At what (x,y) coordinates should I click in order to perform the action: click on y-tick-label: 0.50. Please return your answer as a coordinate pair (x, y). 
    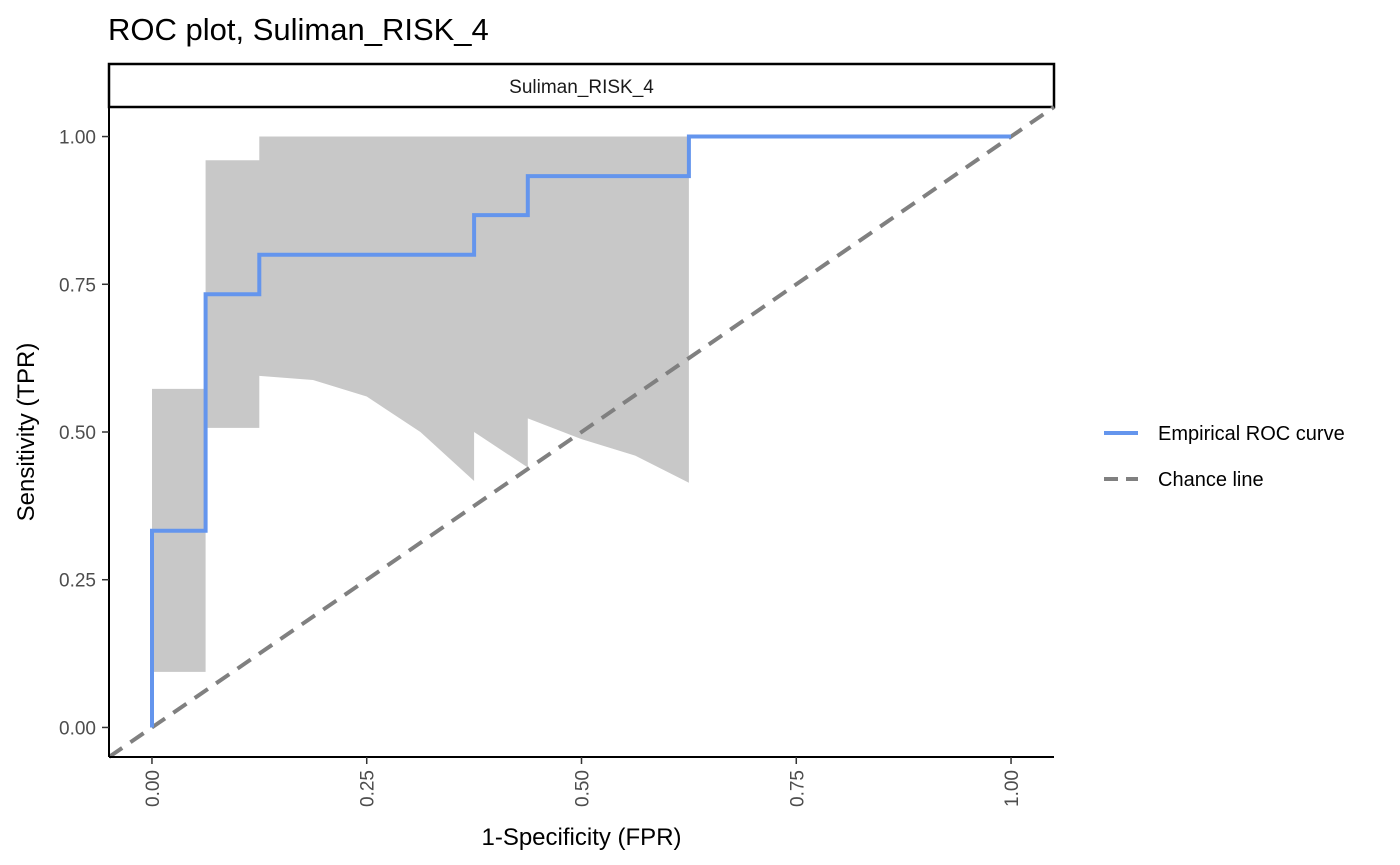
    Looking at the image, I should click on (77, 433).